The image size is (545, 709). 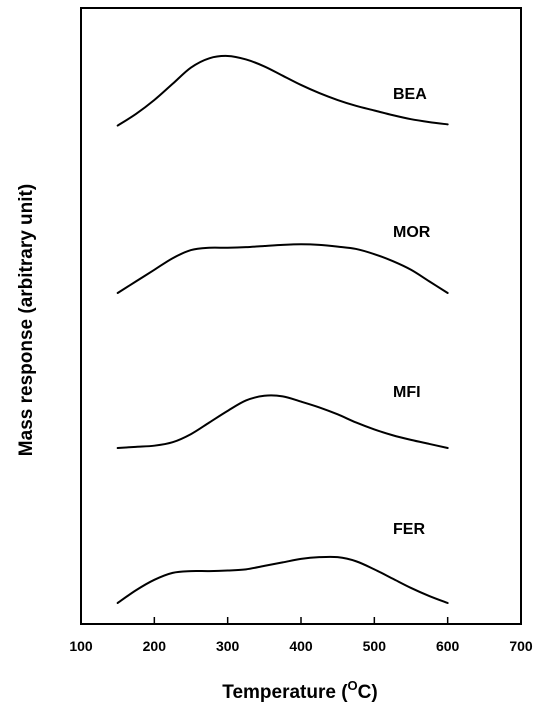 I want to click on x-axis-title: Temperature (OC), so click(x=299, y=690).